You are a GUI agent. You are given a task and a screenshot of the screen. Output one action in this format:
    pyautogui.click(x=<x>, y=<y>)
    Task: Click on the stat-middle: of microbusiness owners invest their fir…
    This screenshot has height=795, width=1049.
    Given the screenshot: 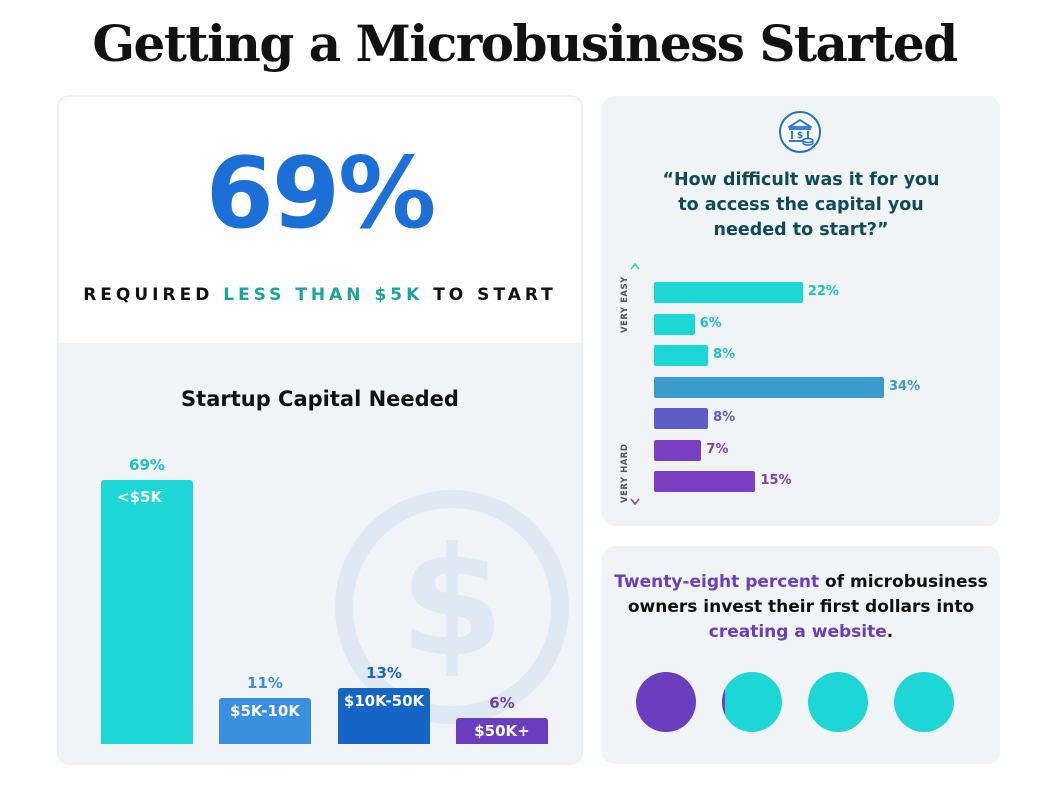 What is the action you would take?
    pyautogui.click(x=807, y=594)
    